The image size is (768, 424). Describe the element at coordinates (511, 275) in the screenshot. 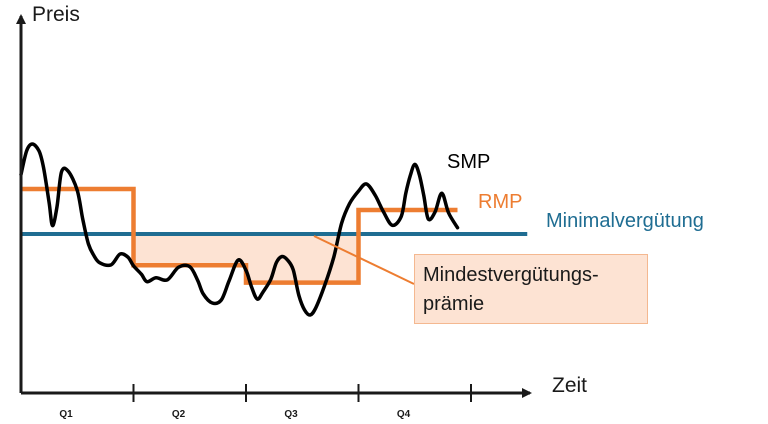

I see `annotation-text-line-1: Mindestvergütungs-` at that location.